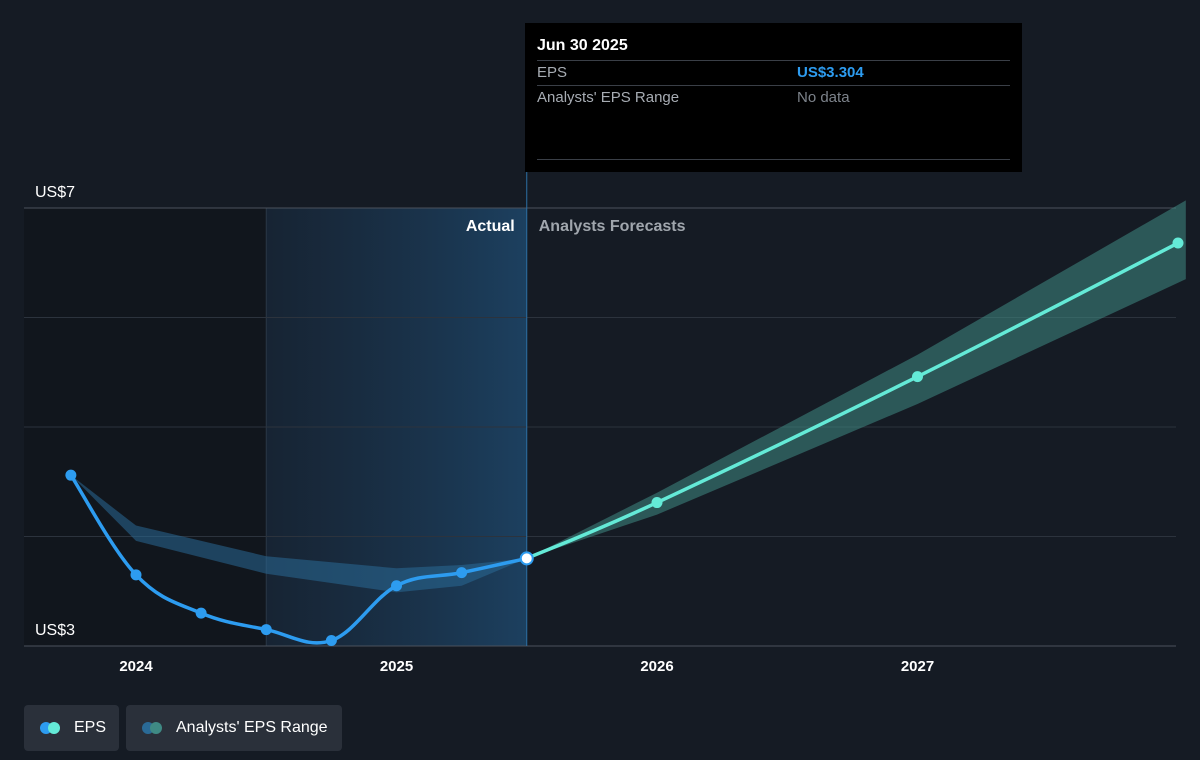 The width and height of the screenshot is (1200, 760). What do you see at coordinates (90, 727) in the screenshot?
I see `legend-eps-label: EPS` at bounding box center [90, 727].